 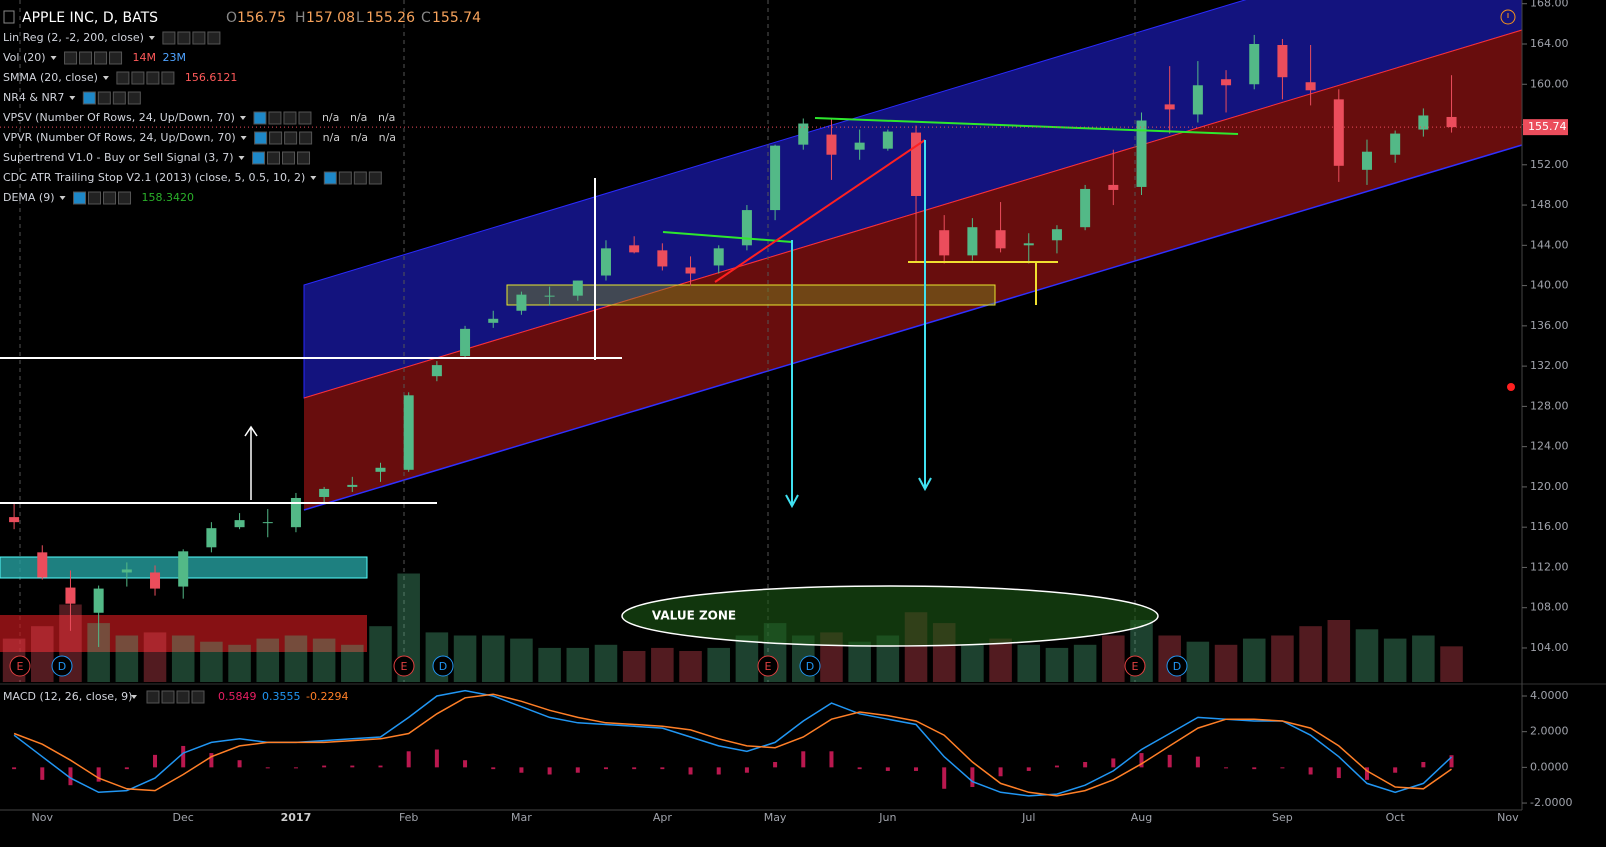 I want to click on indicator-name: VPSV (Number Of Rows, 24, Up/Down, 70), so click(x=119, y=117).